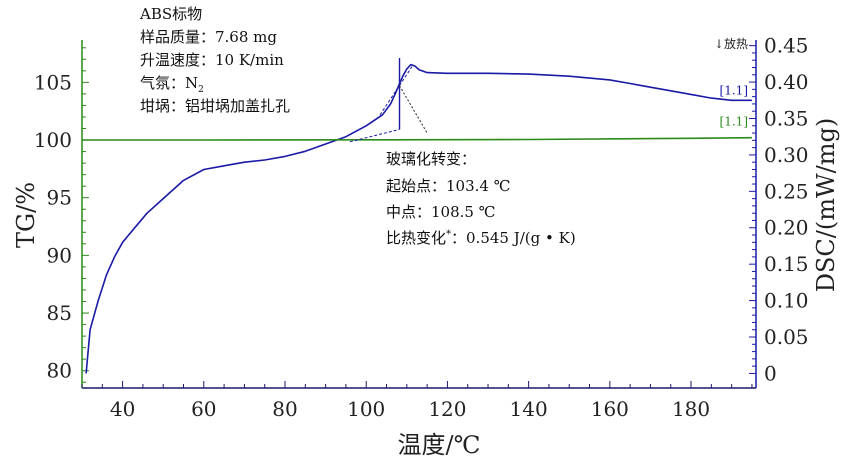 The image size is (846, 462). What do you see at coordinates (786, 301) in the screenshot?
I see `right-tick-label: 0.10` at bounding box center [786, 301].